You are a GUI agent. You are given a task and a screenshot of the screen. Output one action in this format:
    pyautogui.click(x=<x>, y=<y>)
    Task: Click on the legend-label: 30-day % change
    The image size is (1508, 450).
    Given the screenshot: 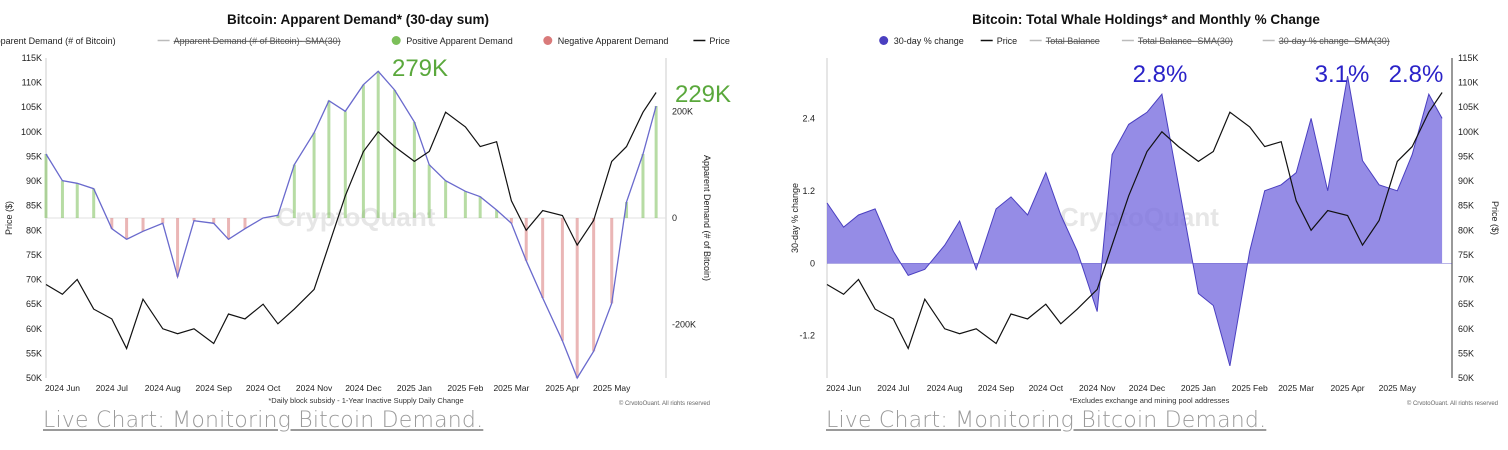 What is the action you would take?
    pyautogui.click(x=929, y=41)
    